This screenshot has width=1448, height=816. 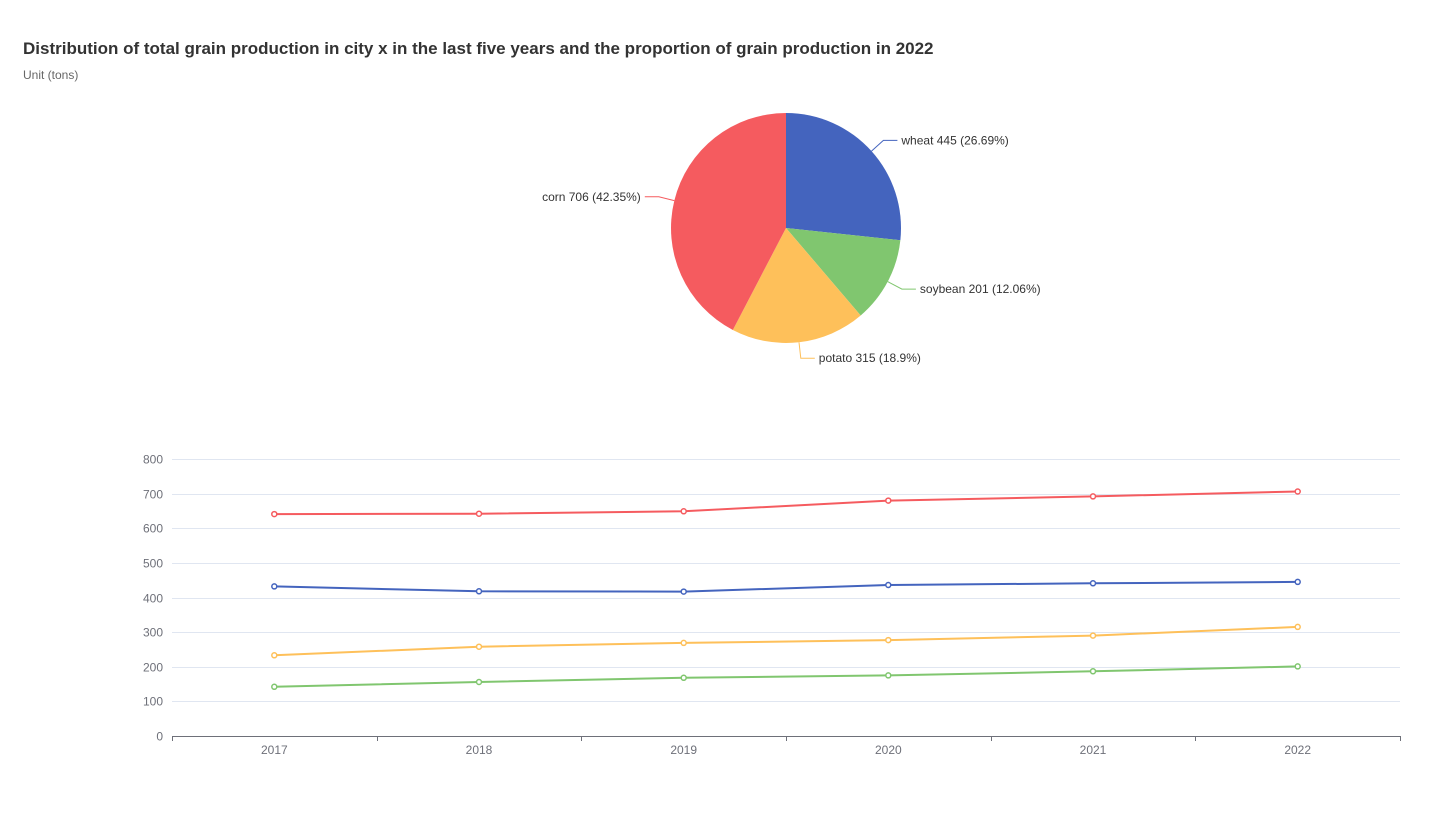 What do you see at coordinates (1093, 750) in the screenshot?
I see `x-tick-label: 2021` at bounding box center [1093, 750].